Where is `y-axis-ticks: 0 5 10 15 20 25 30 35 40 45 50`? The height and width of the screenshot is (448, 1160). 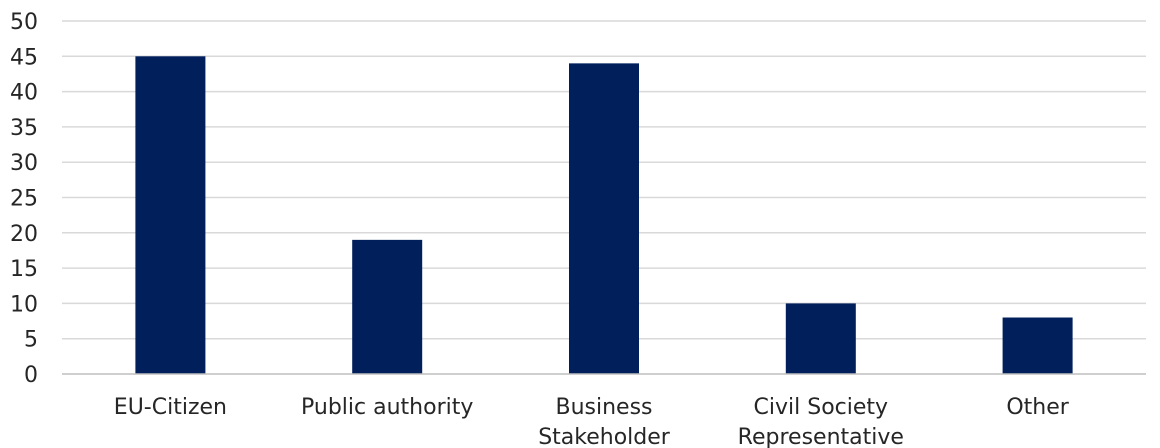 y-axis-ticks: 0 5 10 15 20 25 30 35 40 45 50 is located at coordinates (24, 199).